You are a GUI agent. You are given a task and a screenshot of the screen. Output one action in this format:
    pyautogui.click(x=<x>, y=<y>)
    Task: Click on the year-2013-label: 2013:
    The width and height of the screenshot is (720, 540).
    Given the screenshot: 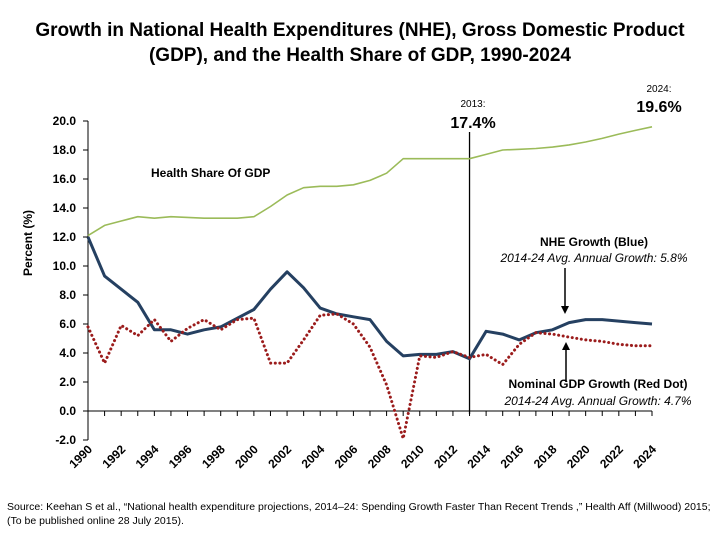 What is the action you would take?
    pyautogui.click(x=472, y=104)
    